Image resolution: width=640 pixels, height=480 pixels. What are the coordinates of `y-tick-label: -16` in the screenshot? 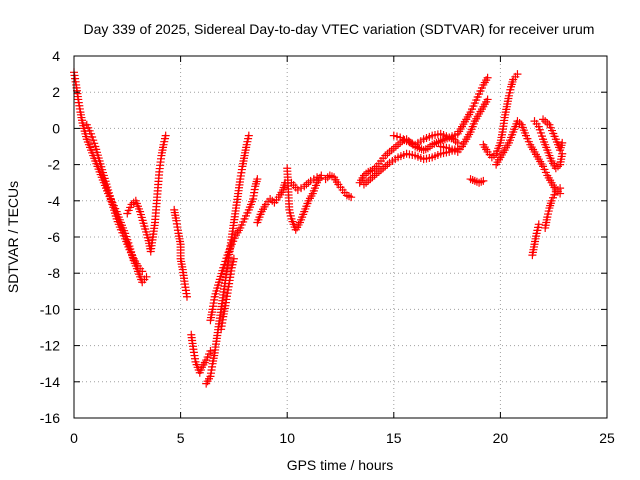 It's located at (50, 418).